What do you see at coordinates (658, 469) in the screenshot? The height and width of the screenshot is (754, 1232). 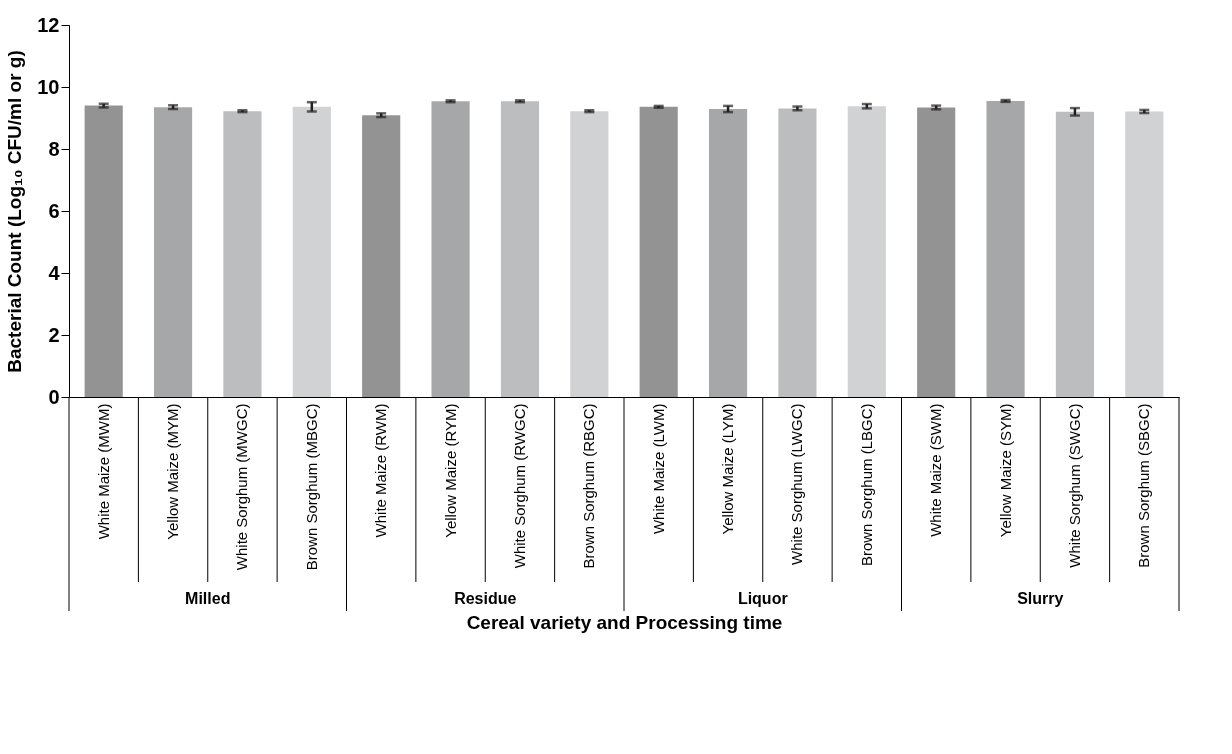 I see `x-tick-label: White Maize (LWM)` at bounding box center [658, 469].